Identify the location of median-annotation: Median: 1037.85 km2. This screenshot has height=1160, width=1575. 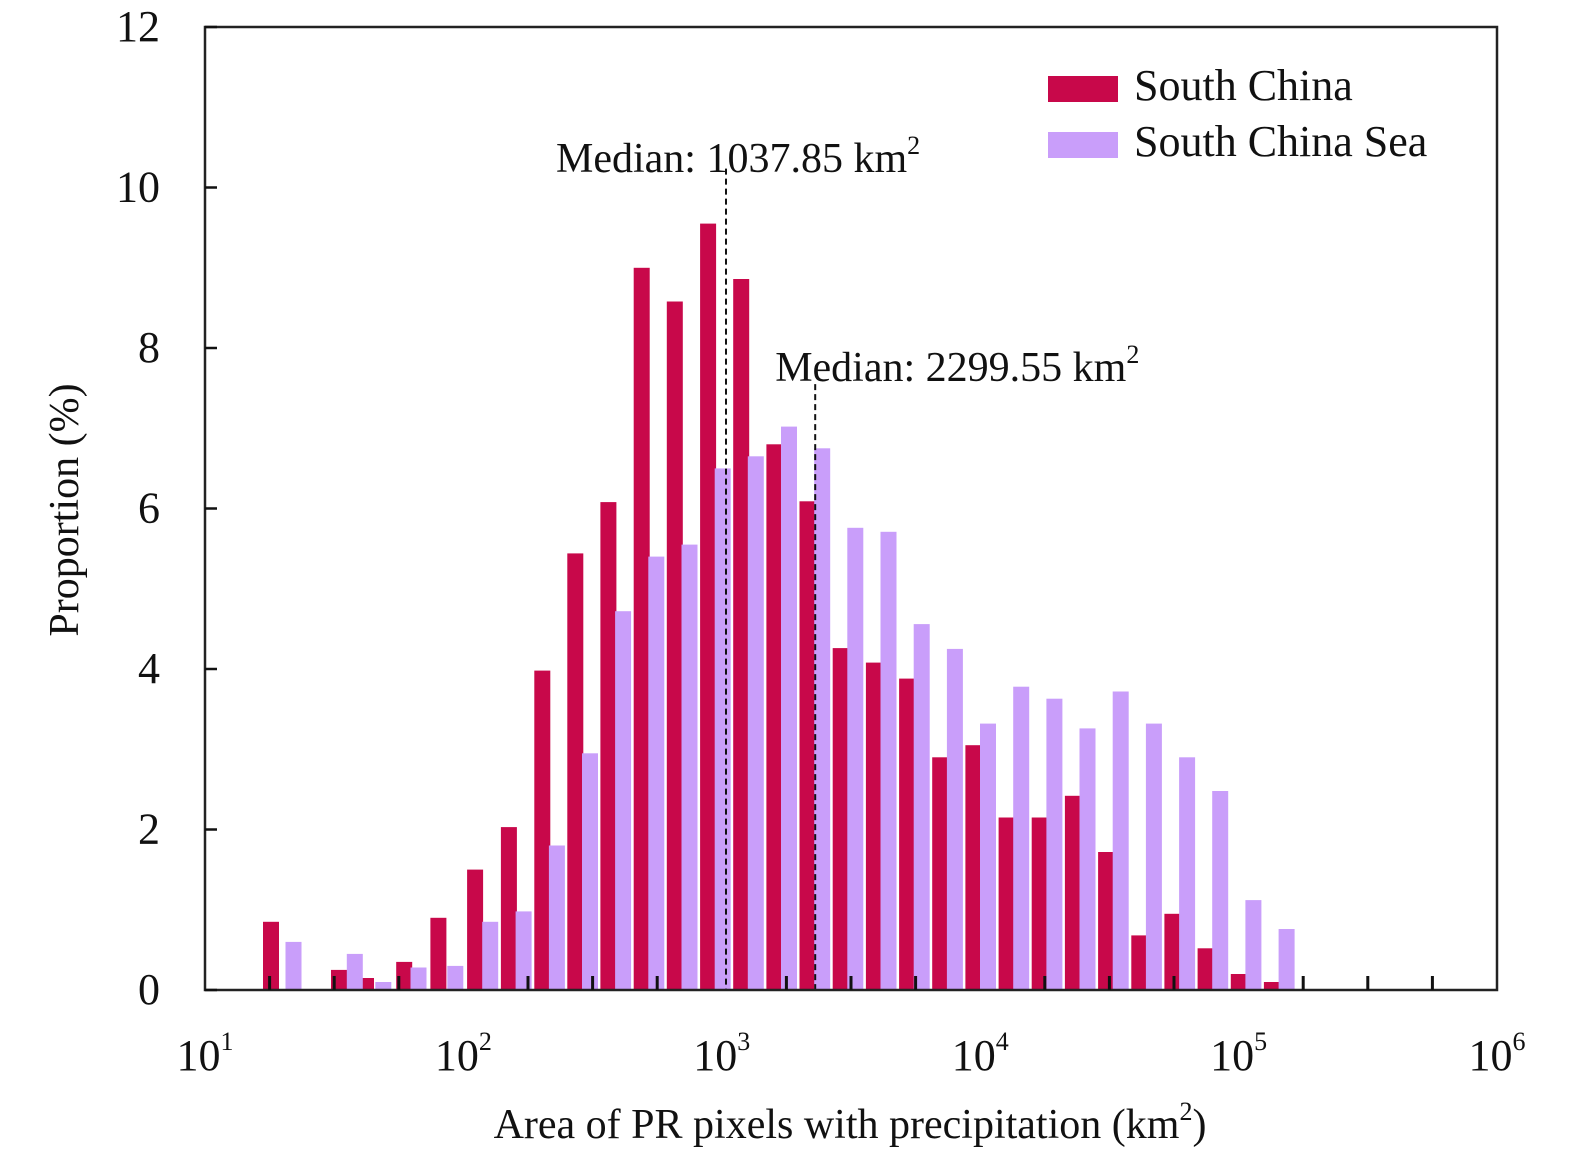
(738, 156).